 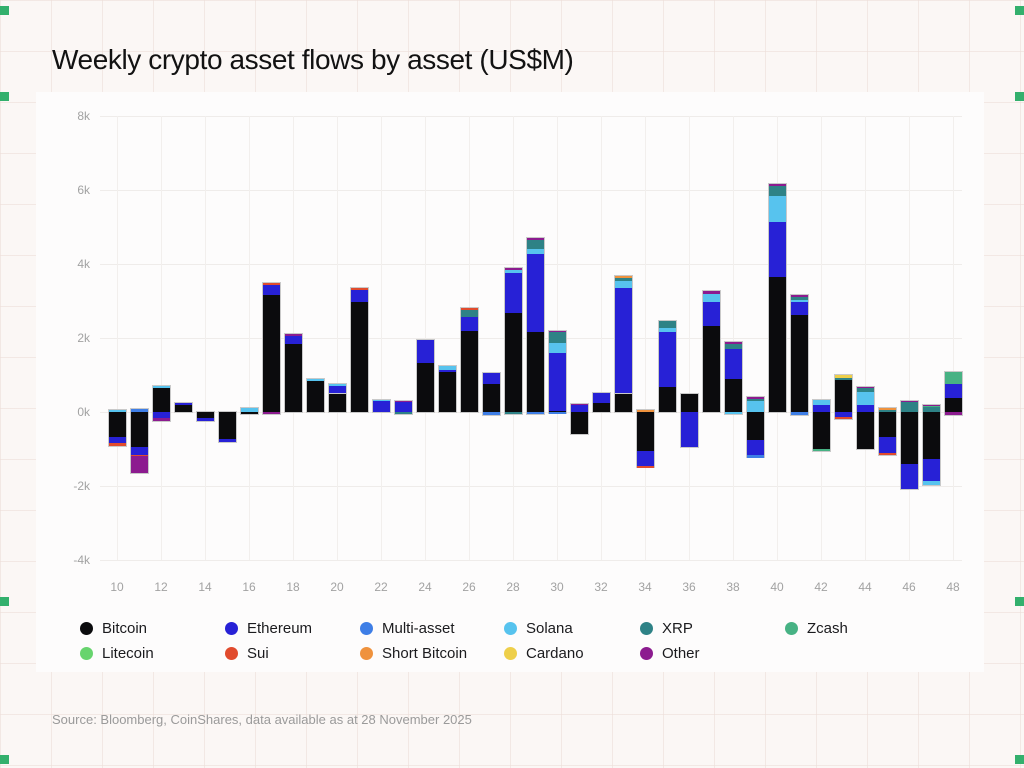 I want to click on x-axis-tick-label: 18, so click(x=293, y=587).